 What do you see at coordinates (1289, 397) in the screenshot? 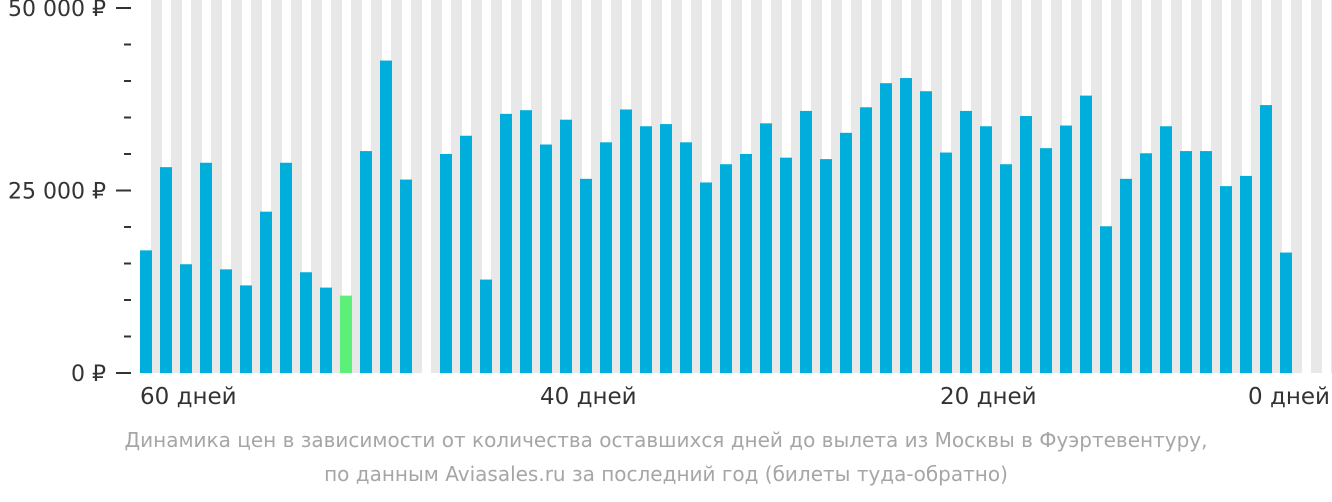
I see `x-tick-label: 0 дней` at bounding box center [1289, 397].